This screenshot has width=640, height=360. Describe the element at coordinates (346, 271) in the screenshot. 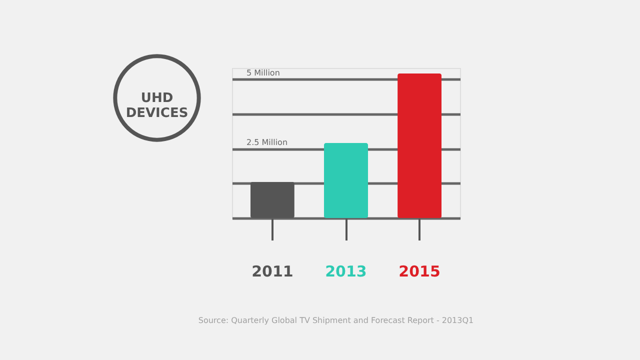

I see `x-tick-label: 2013` at that location.